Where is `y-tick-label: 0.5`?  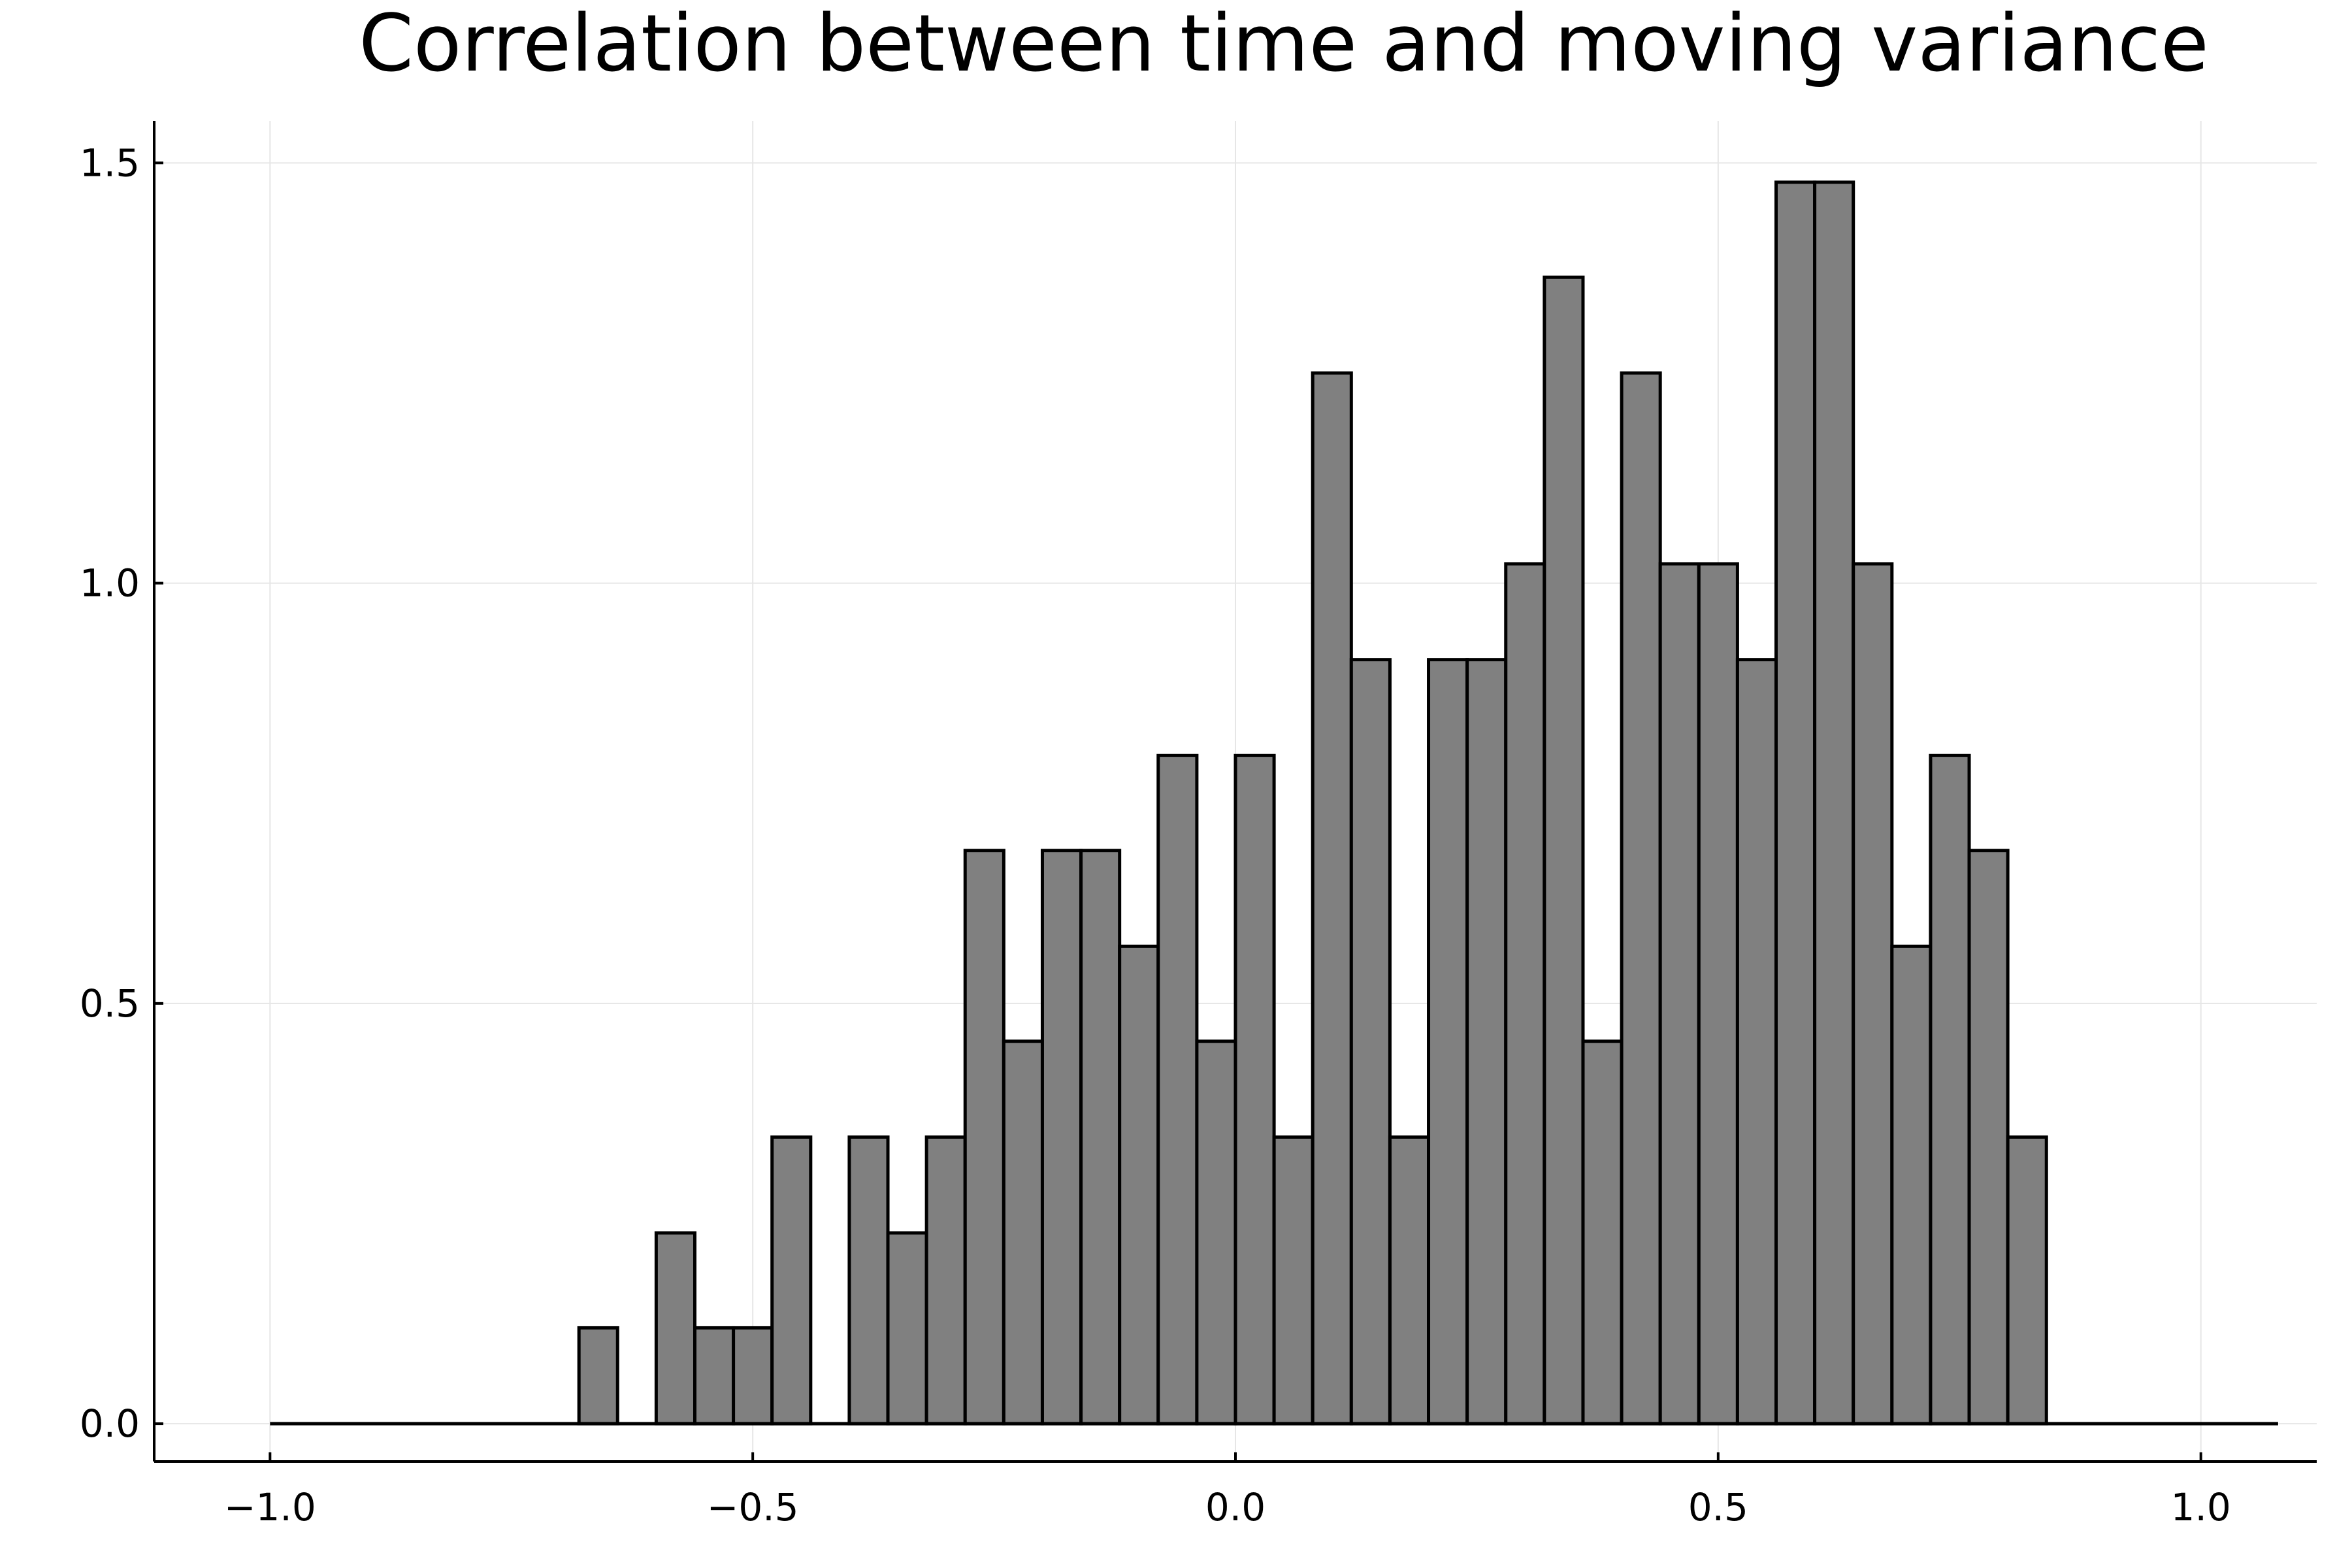
y-tick-label: 0.5 is located at coordinates (110, 1003).